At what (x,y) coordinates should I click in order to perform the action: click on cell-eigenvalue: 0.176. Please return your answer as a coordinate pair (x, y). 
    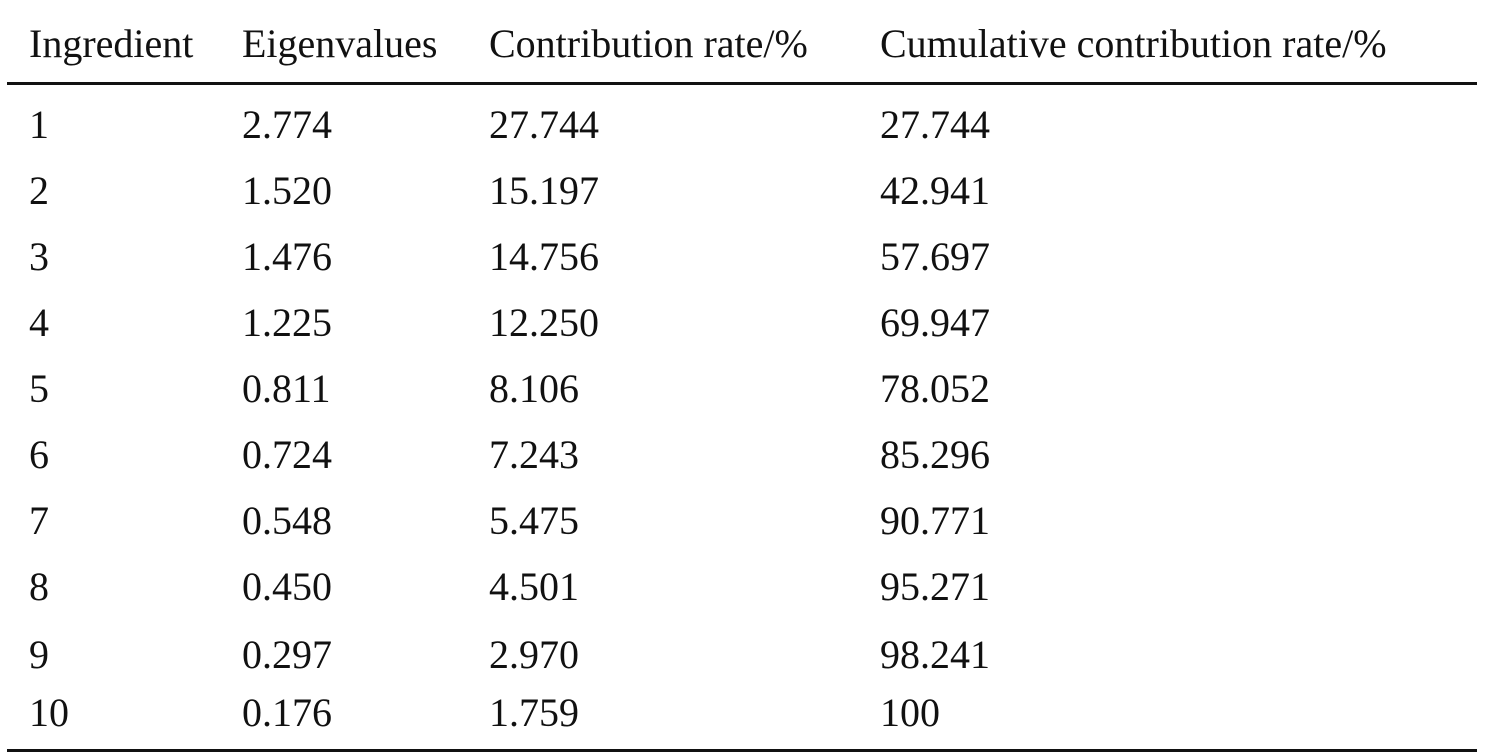
    Looking at the image, I should click on (287, 712).